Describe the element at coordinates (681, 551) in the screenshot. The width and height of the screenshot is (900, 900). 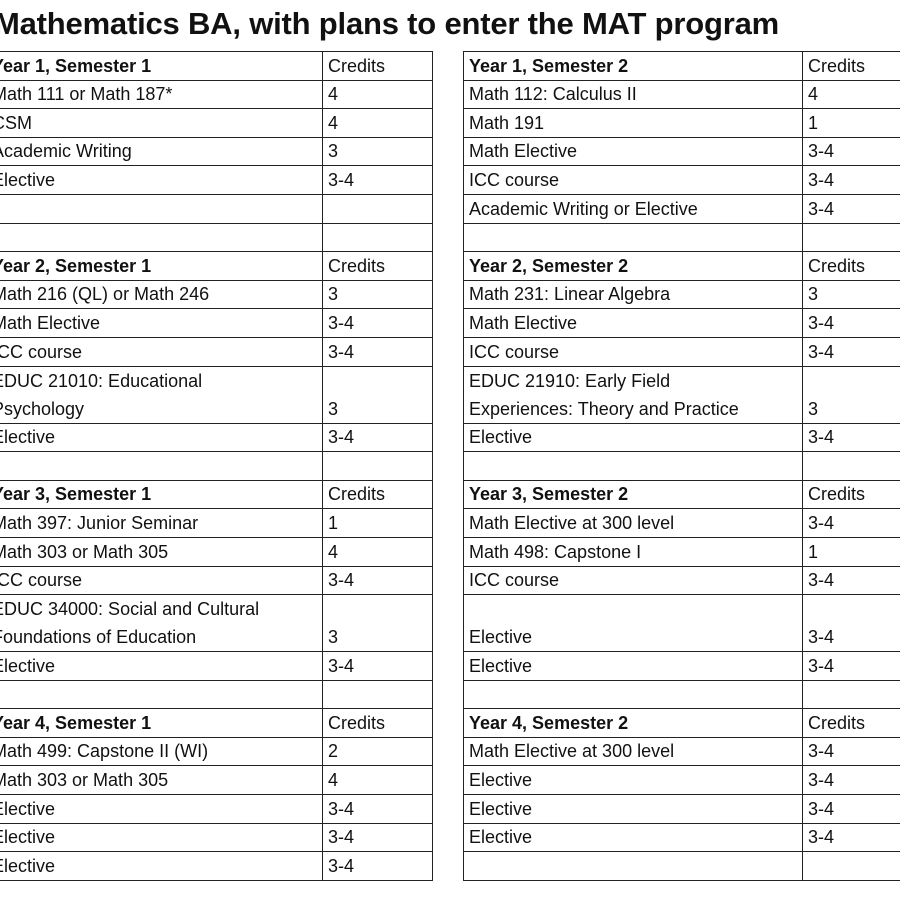
I see `course-row: Math 498: Capstone I 1` at that location.